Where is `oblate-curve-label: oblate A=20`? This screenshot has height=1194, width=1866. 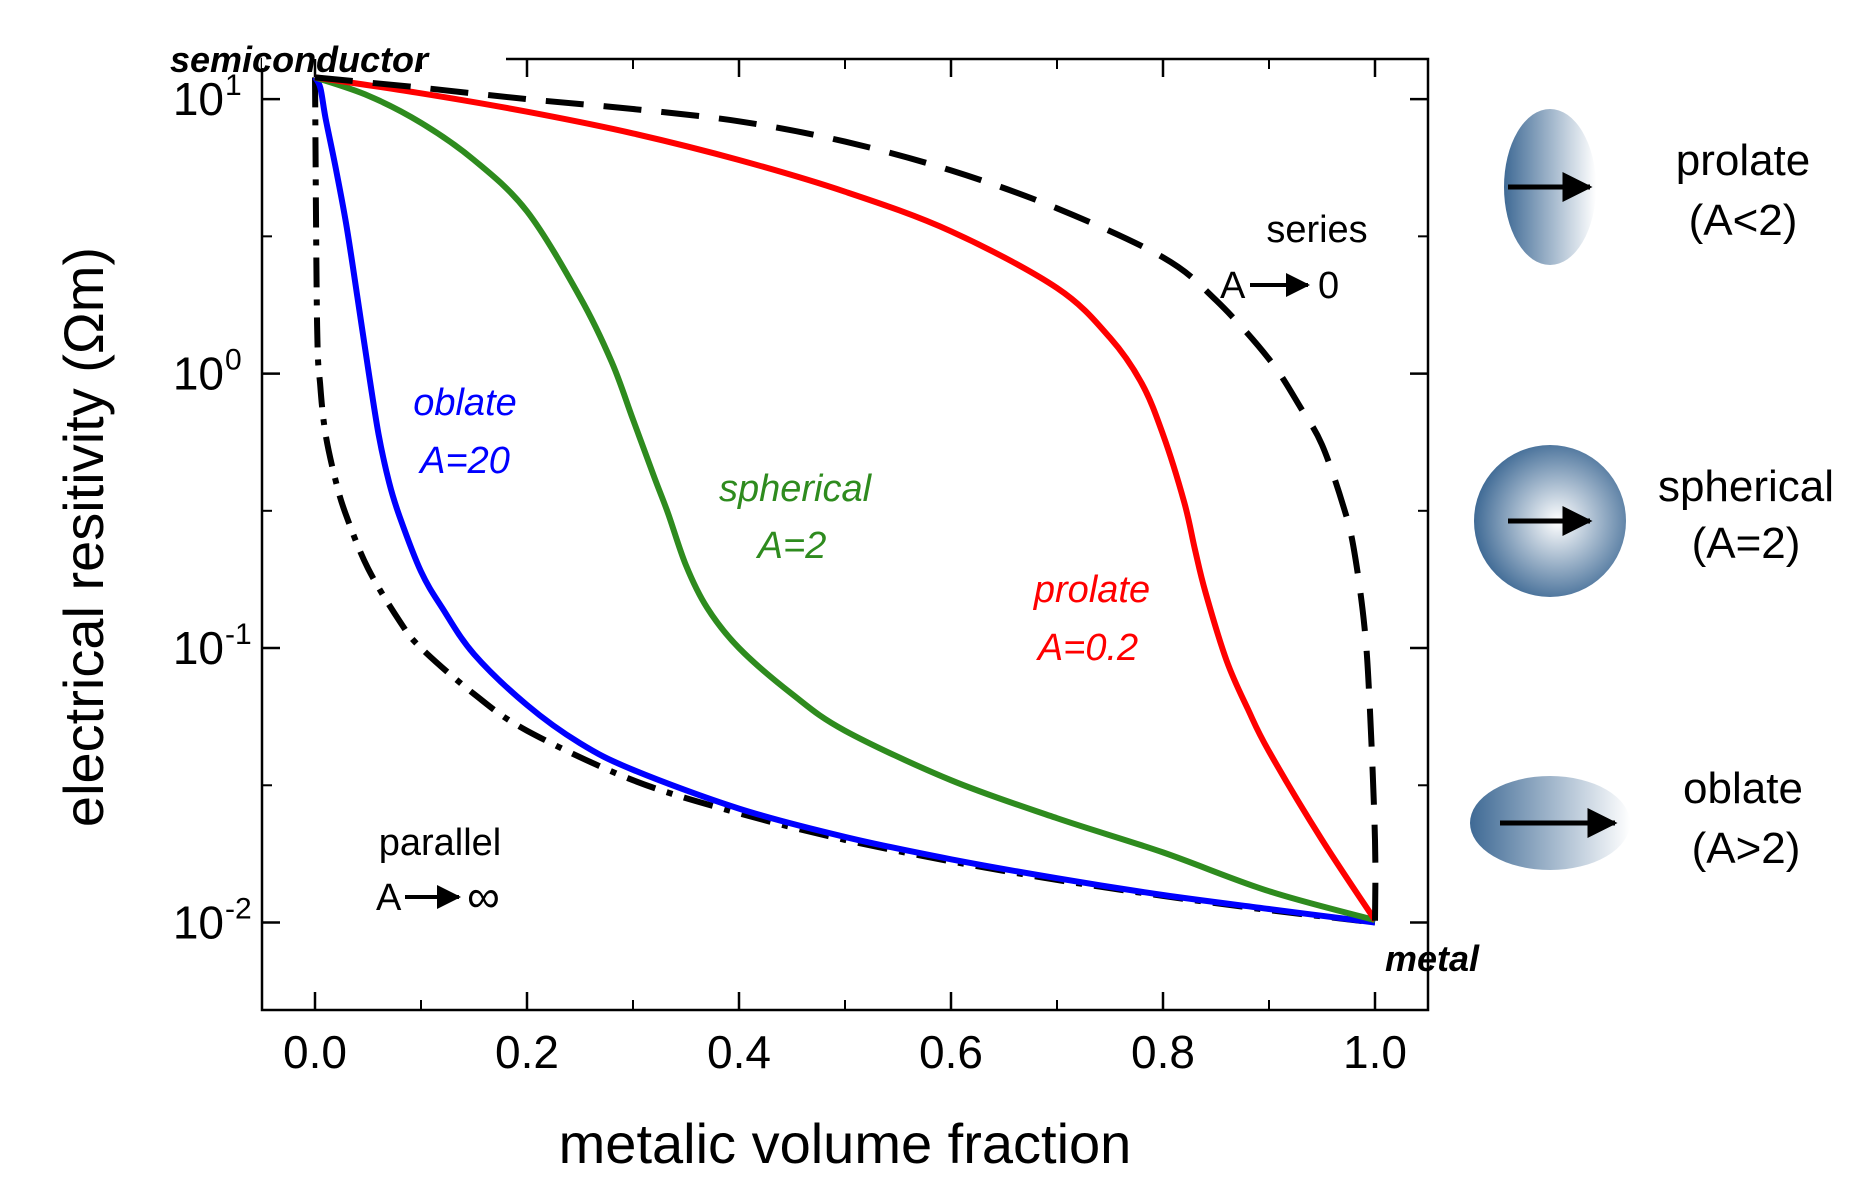
oblate-curve-label: oblate A=20 is located at coordinates (465, 432).